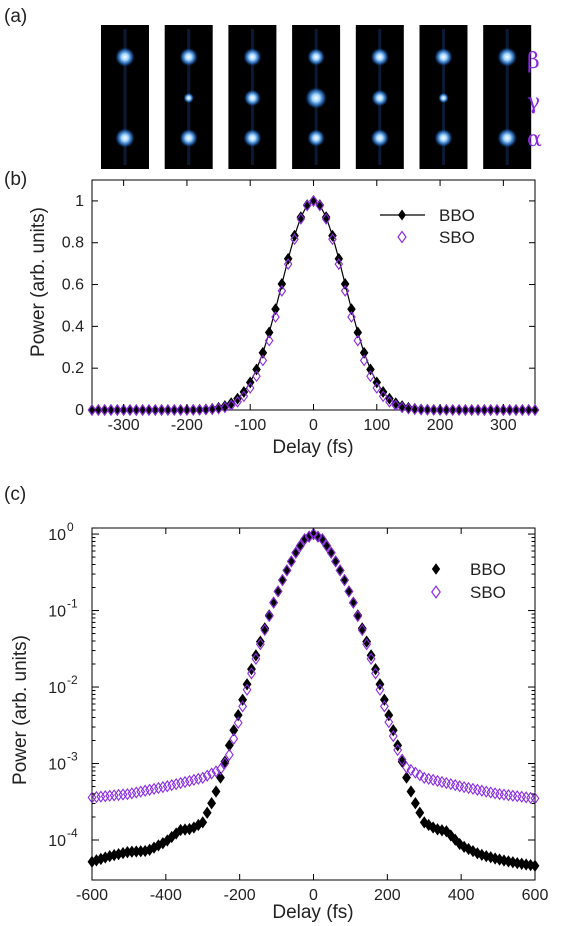  I want to click on legend-label-bbo: BBO, so click(457, 215).